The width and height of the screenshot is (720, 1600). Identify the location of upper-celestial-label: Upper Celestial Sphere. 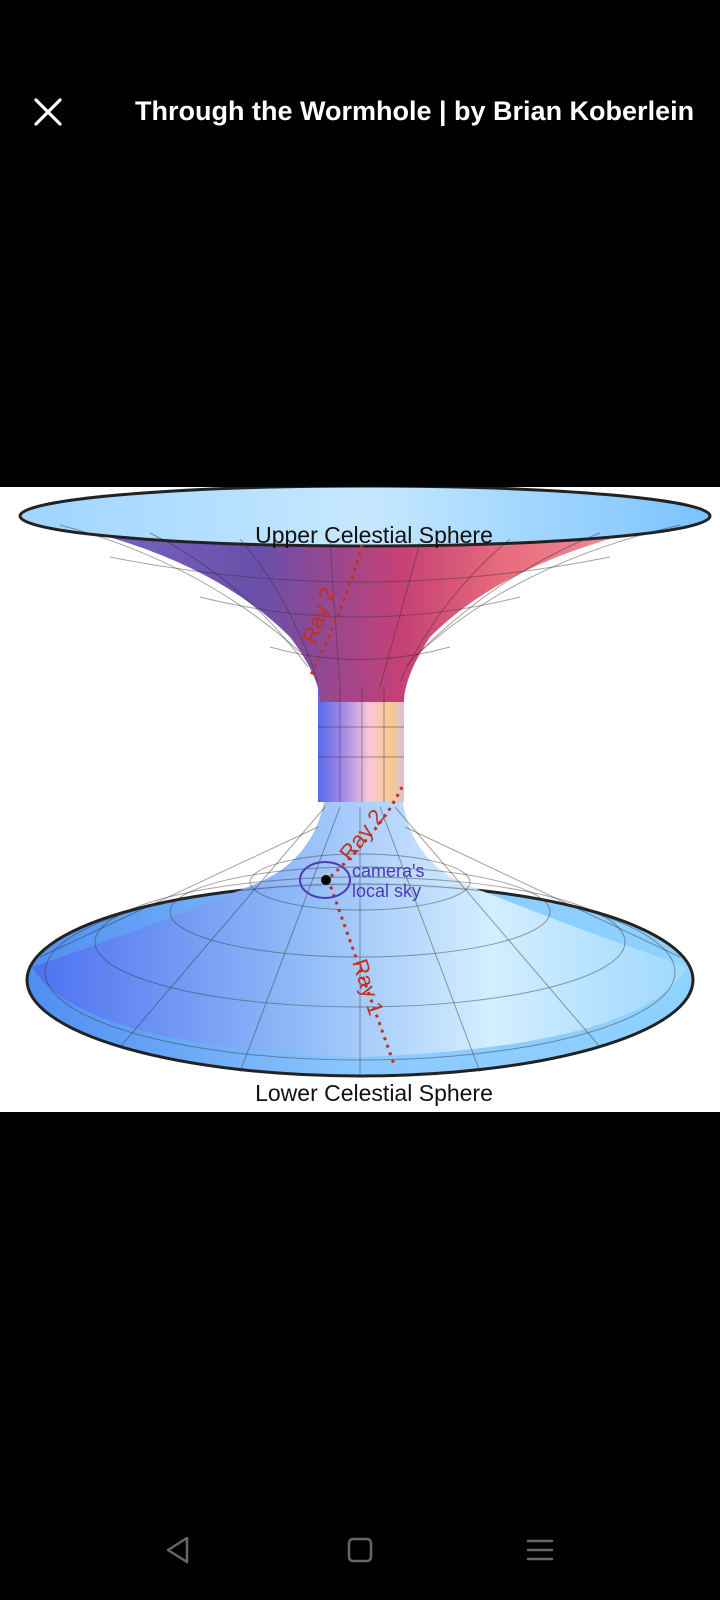
(374, 535).